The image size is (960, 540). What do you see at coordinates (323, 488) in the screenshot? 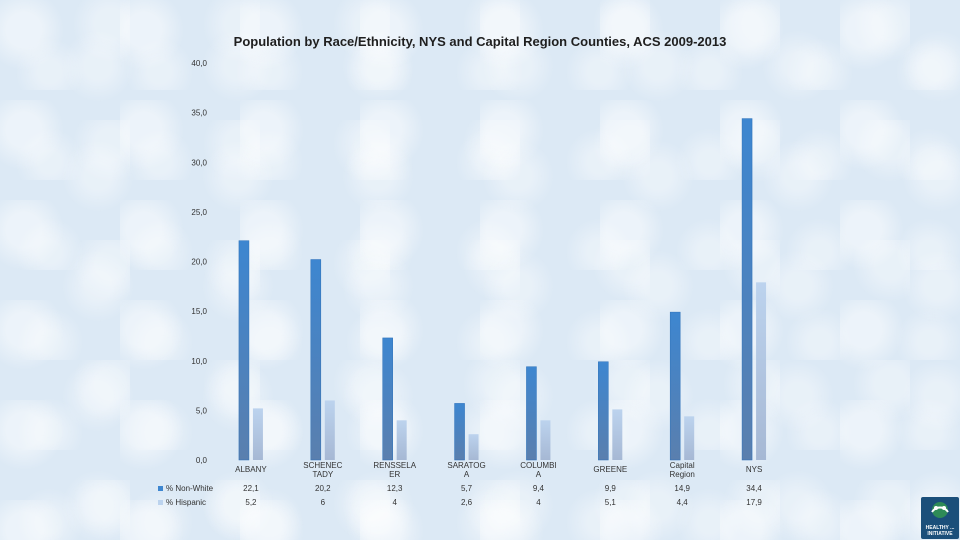
I see `table-cell: 20,2` at bounding box center [323, 488].